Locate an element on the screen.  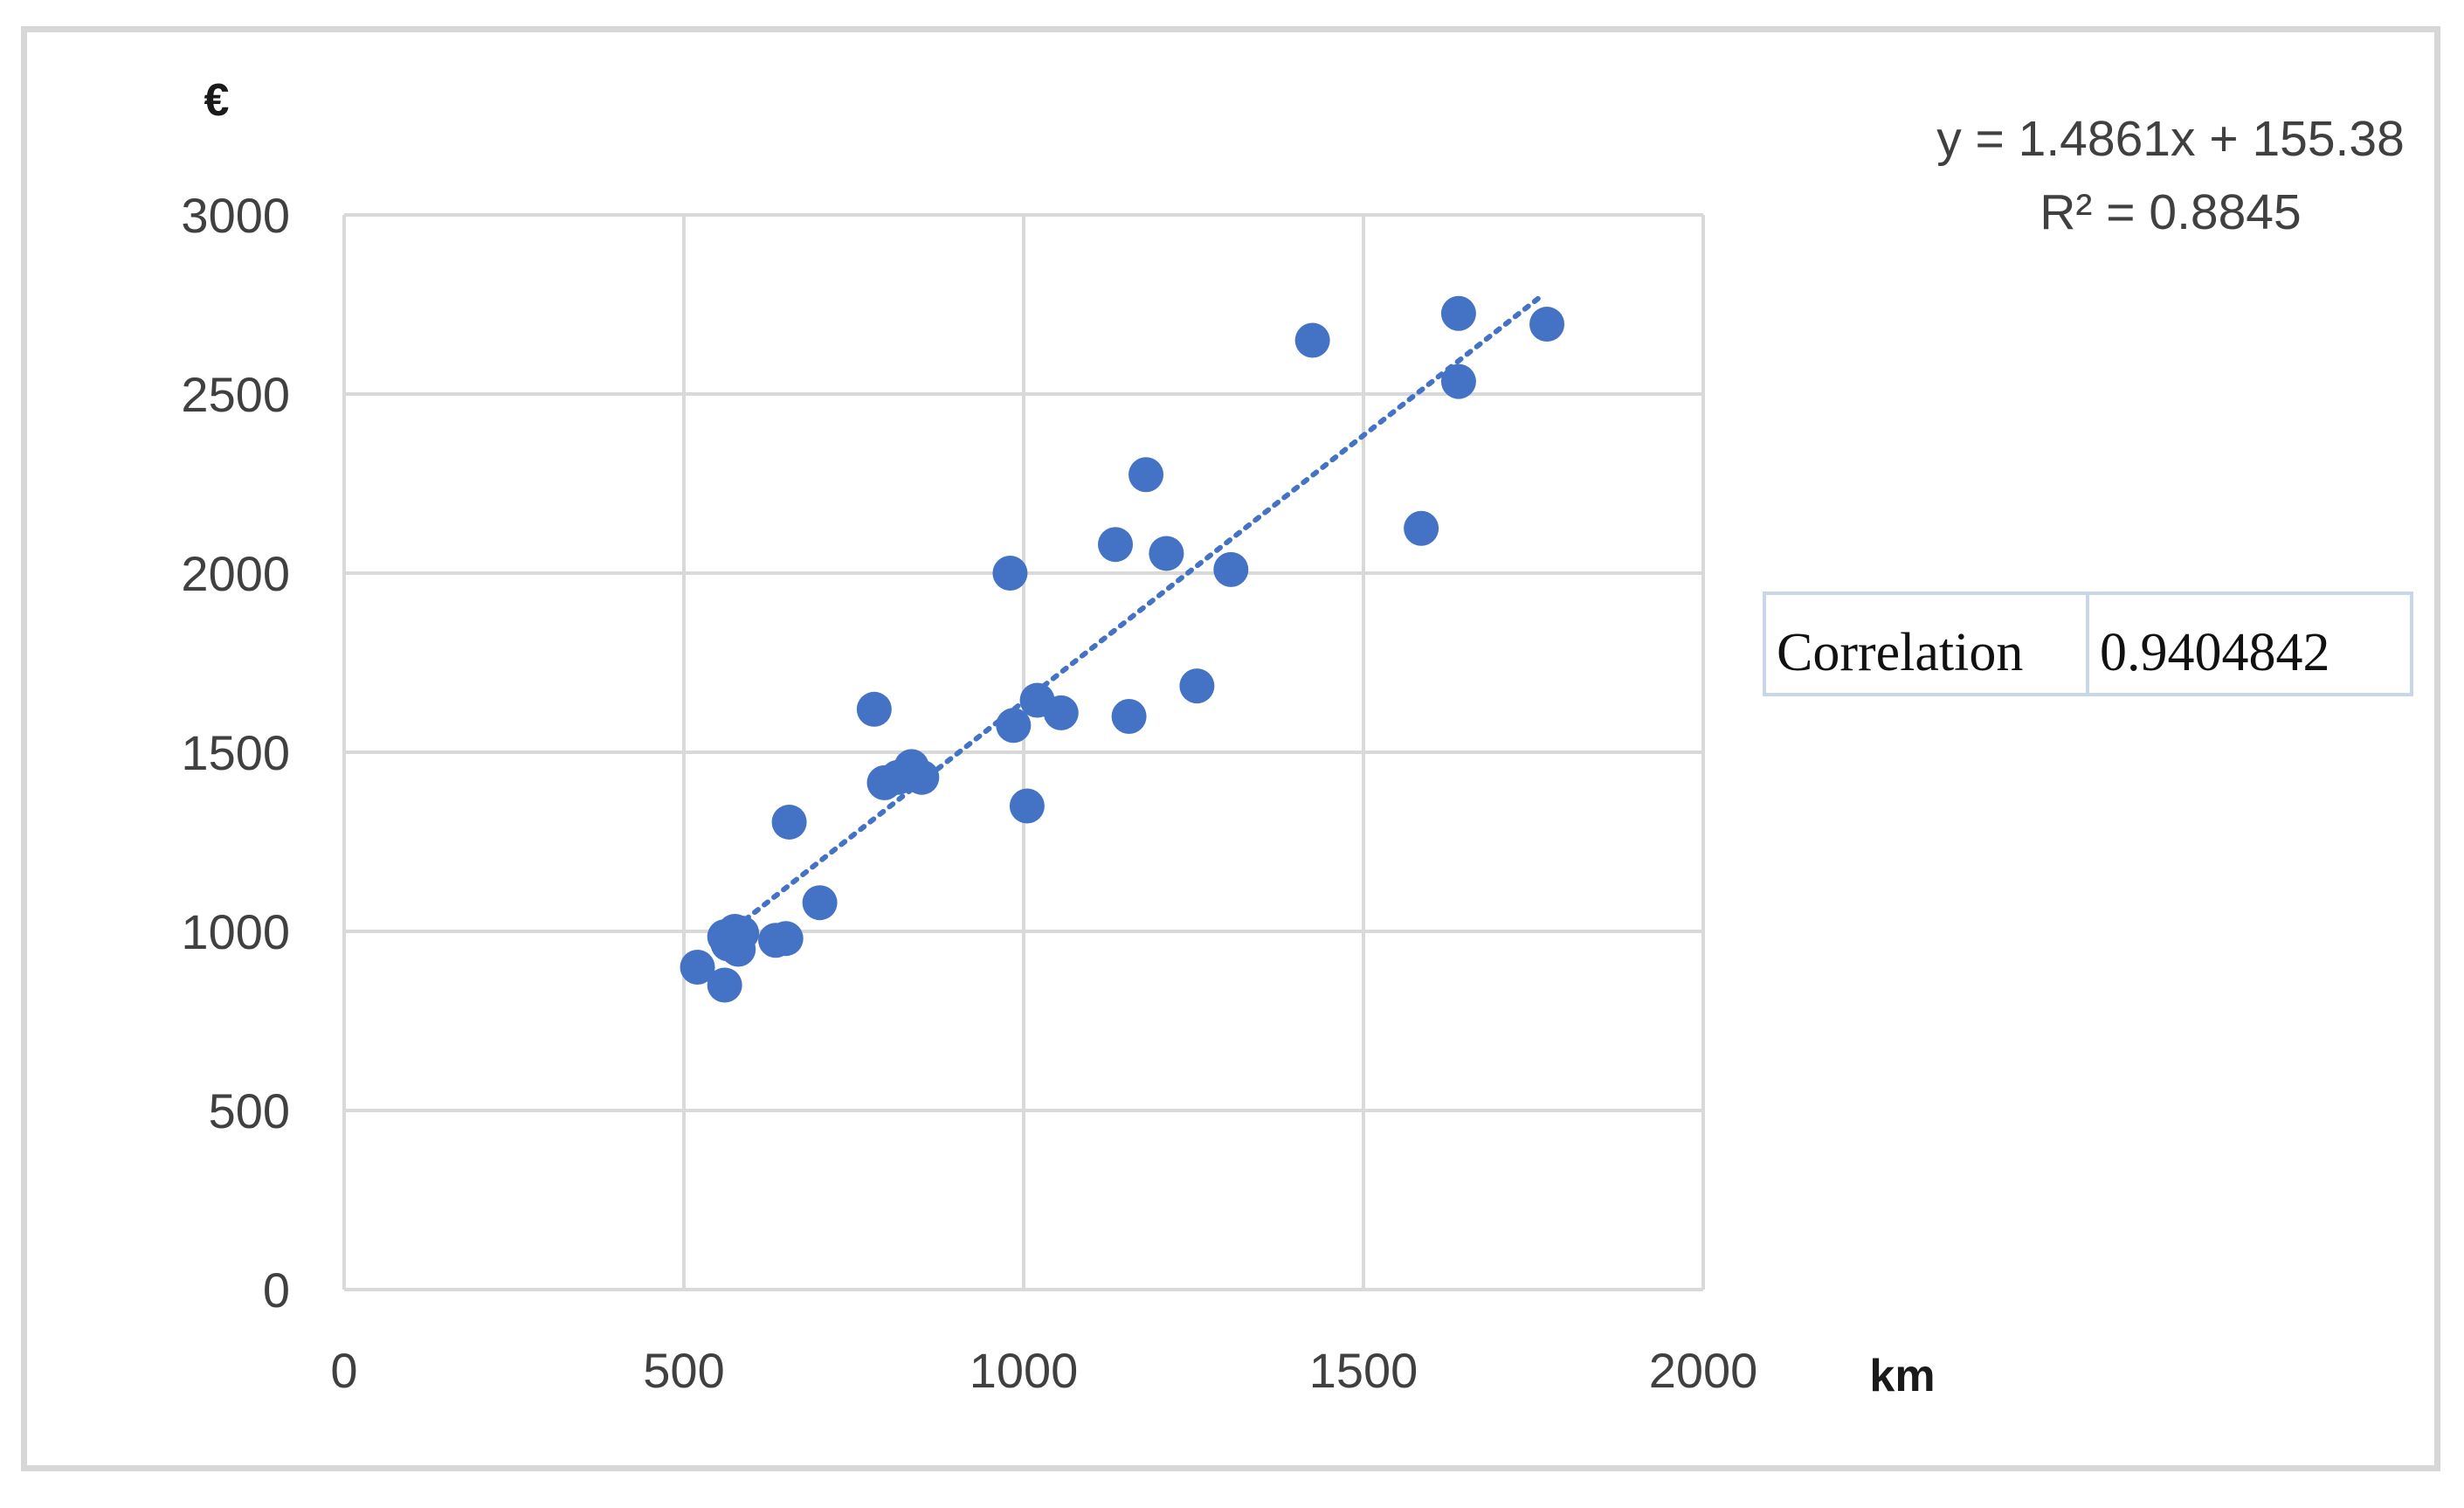
x-tick-label: 1500 is located at coordinates (1363, 1370).